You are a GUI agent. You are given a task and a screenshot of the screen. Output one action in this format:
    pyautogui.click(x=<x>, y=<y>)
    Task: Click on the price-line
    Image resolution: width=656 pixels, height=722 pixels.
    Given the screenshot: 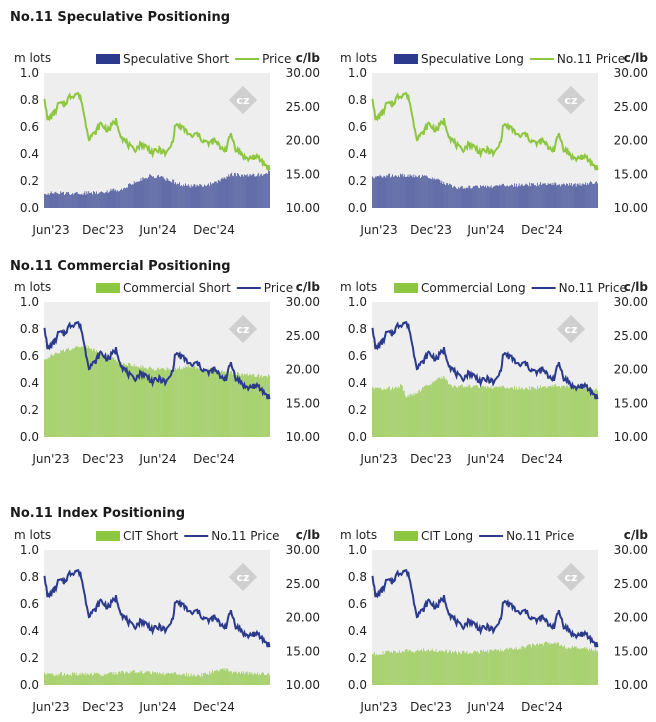 What is the action you would take?
    pyautogui.click(x=485, y=608)
    